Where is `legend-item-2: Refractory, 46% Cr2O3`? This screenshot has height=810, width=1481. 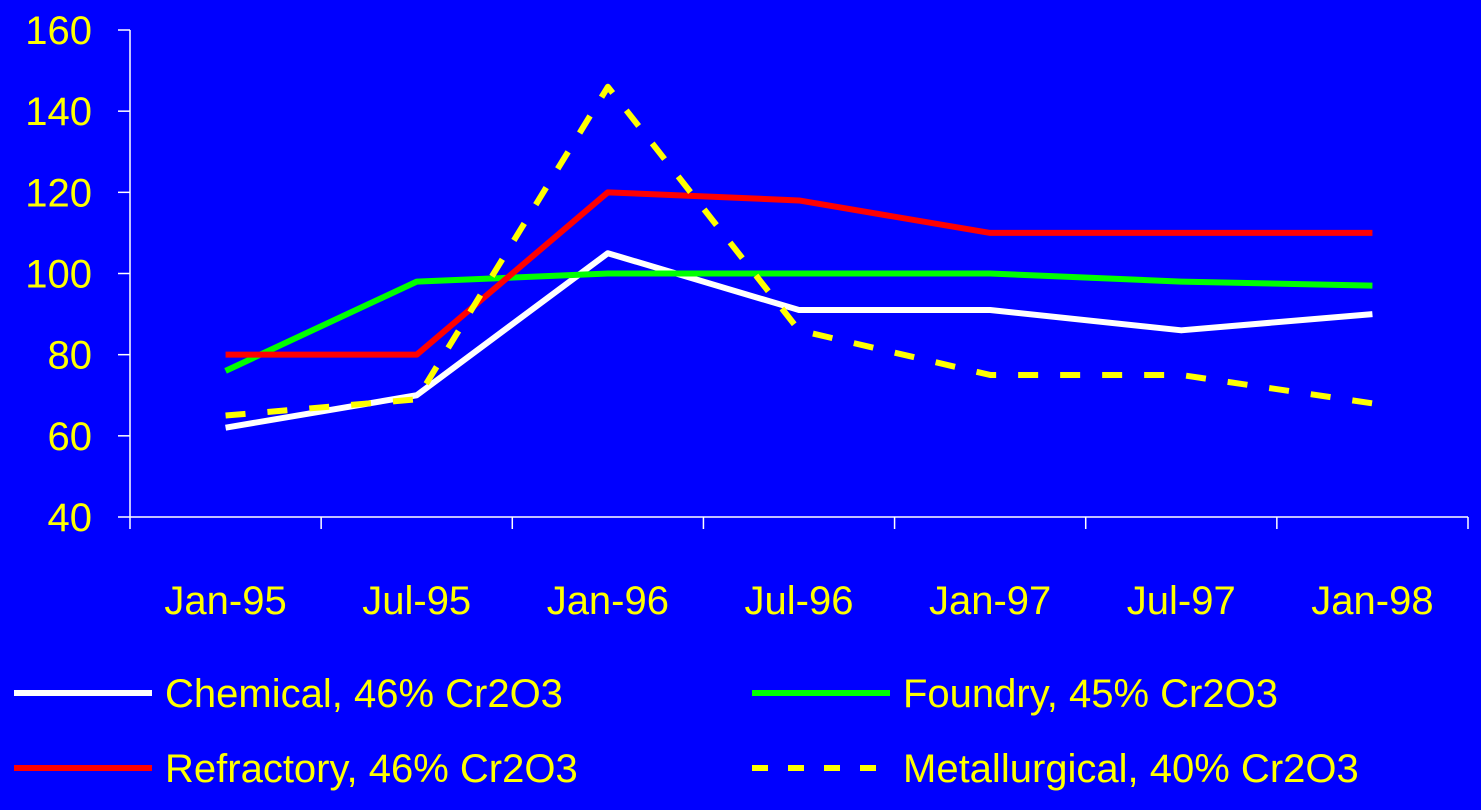 legend-item-2: Refractory, 46% Cr2O3 is located at coordinates (296, 769).